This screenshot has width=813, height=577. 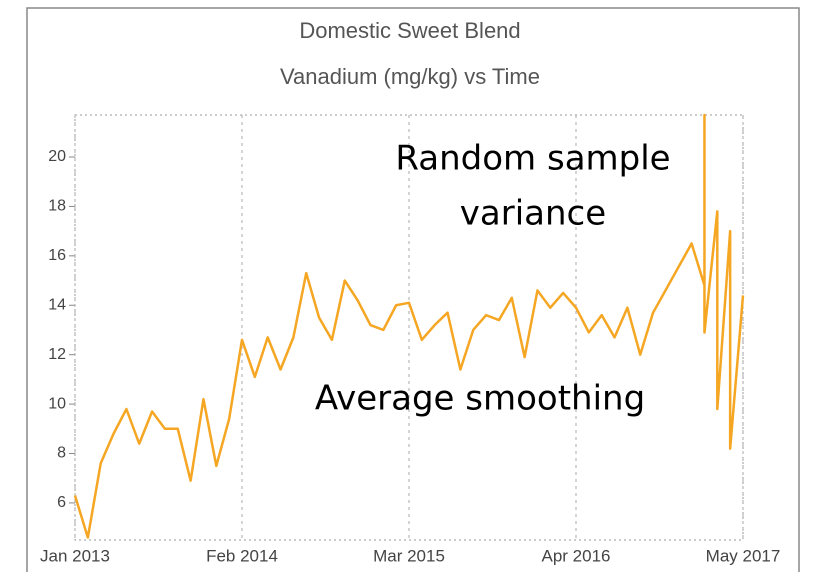 I want to click on y-tick-label: 18, so click(x=57, y=206).